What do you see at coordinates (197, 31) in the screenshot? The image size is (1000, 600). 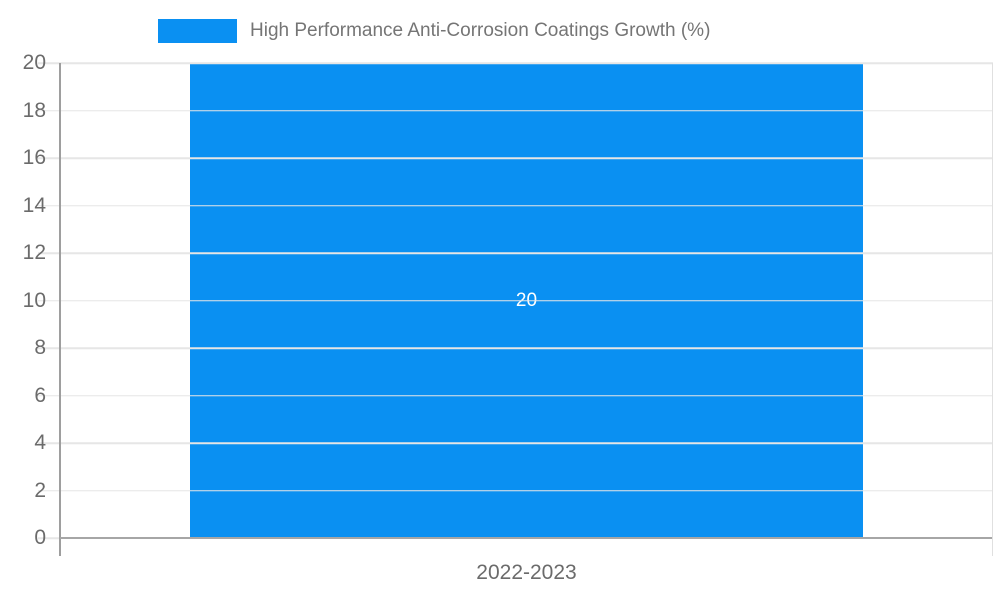 I see `legend-swatch` at bounding box center [197, 31].